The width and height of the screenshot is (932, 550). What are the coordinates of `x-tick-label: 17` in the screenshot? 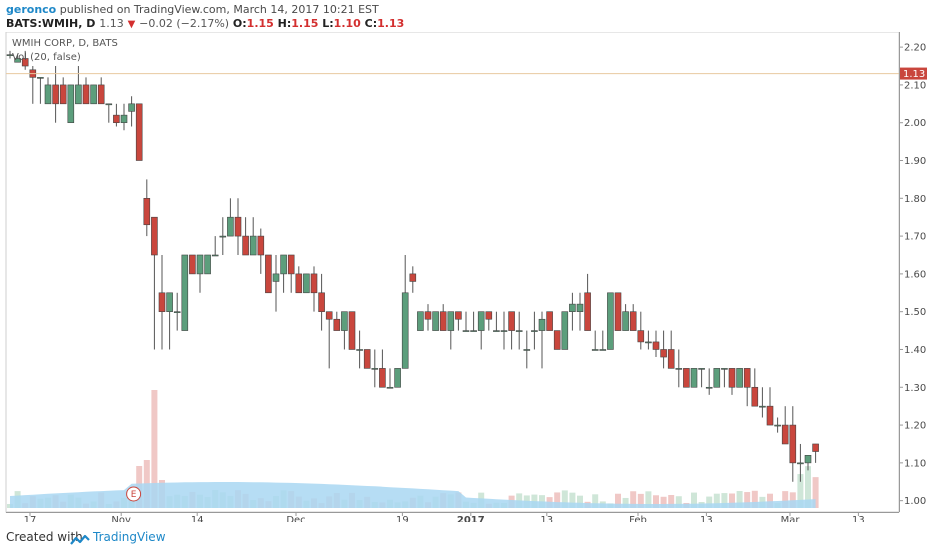 It's located at (30, 518).